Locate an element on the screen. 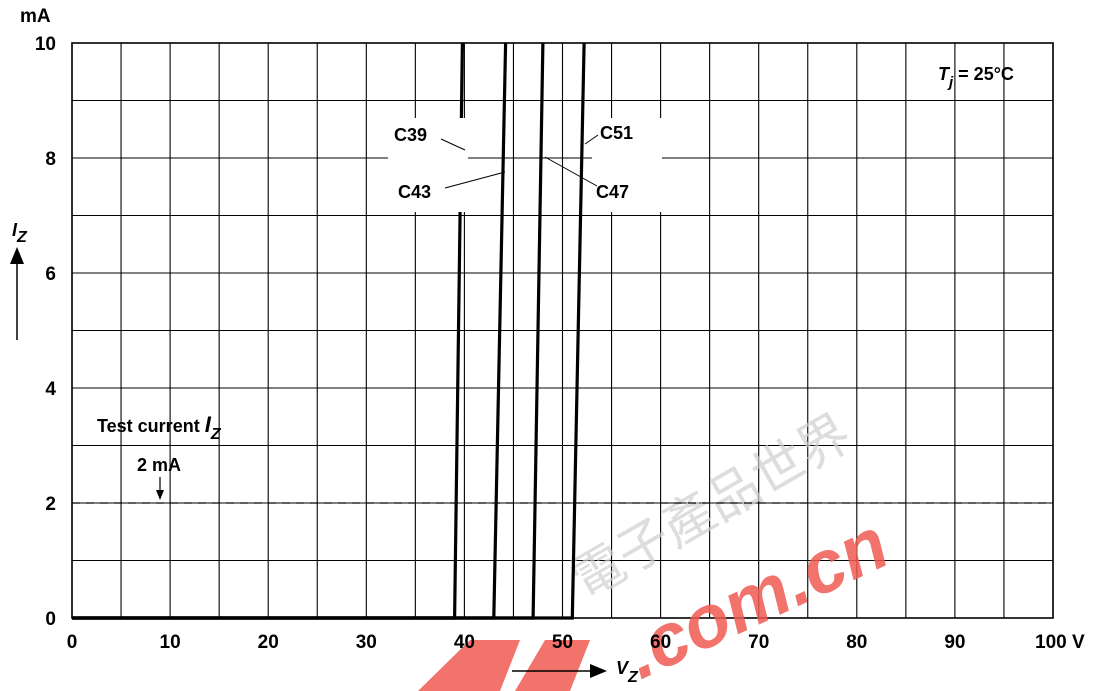  svg-text: Test current IZ is located at coordinates (159, 427).